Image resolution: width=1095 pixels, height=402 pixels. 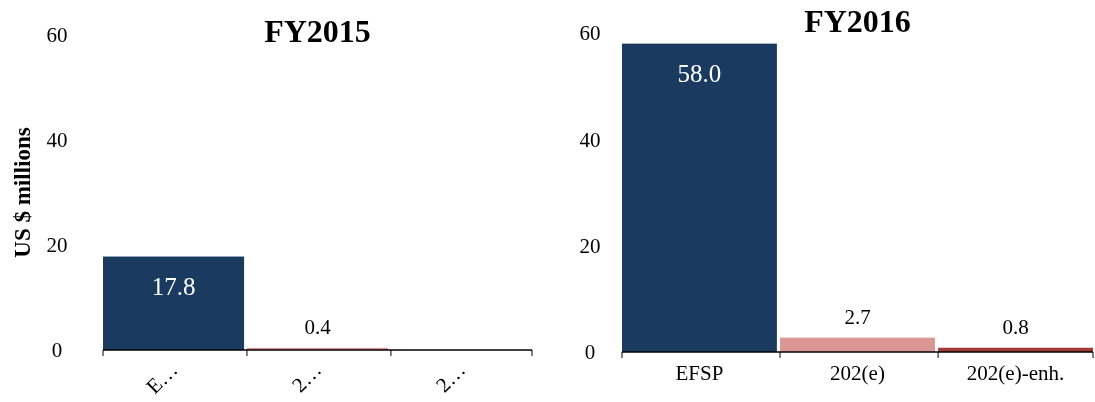 What do you see at coordinates (317, 31) in the screenshot?
I see `chart-title: FY2015` at bounding box center [317, 31].